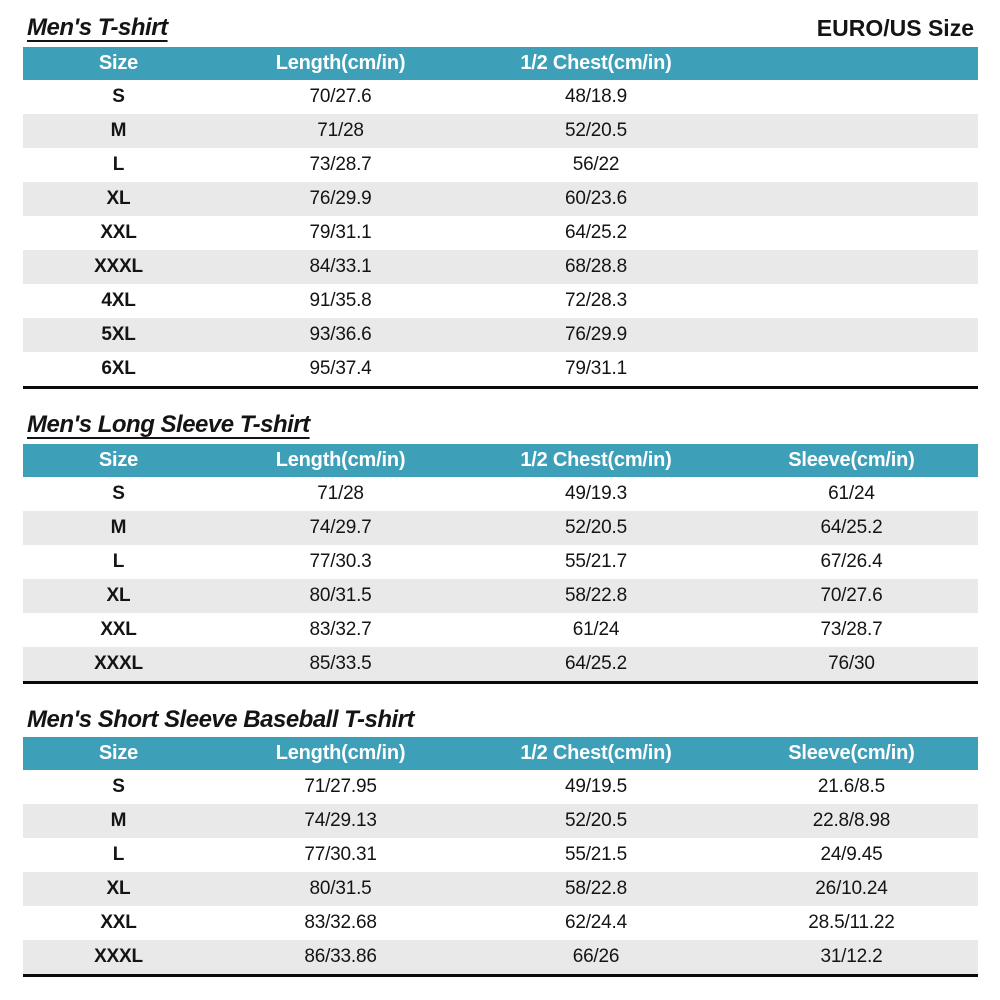 The height and width of the screenshot is (1000, 1000). What do you see at coordinates (596, 199) in the screenshot?
I see `measurement-cell: 60/23.6` at bounding box center [596, 199].